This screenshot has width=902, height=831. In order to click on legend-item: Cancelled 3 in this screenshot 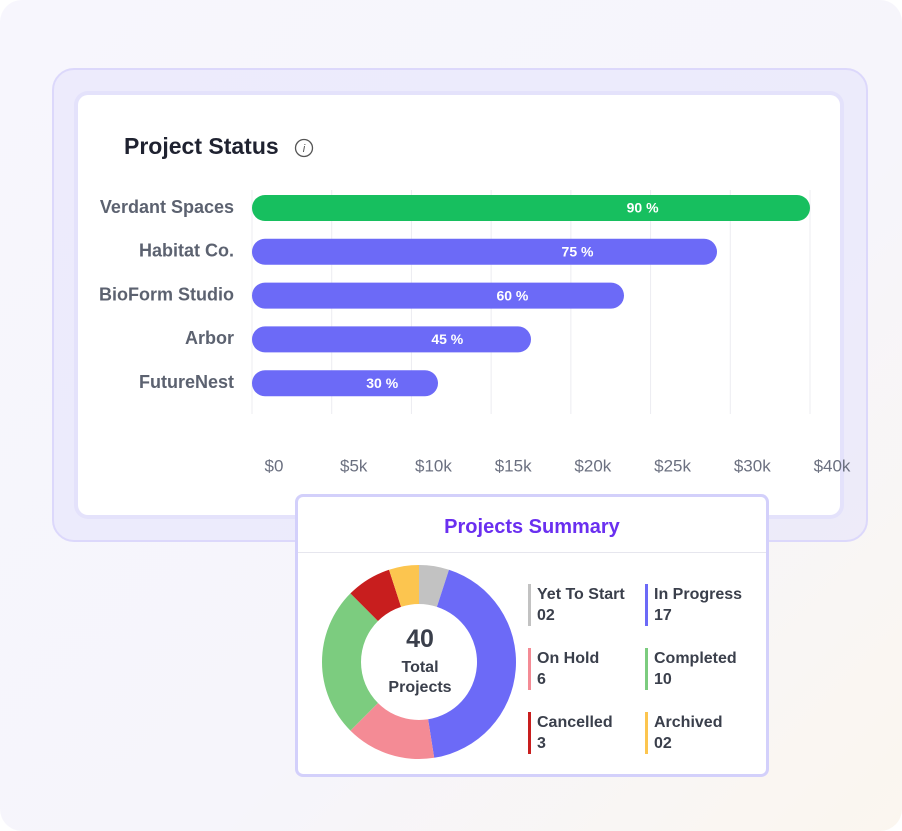, I will do `click(587, 733)`.